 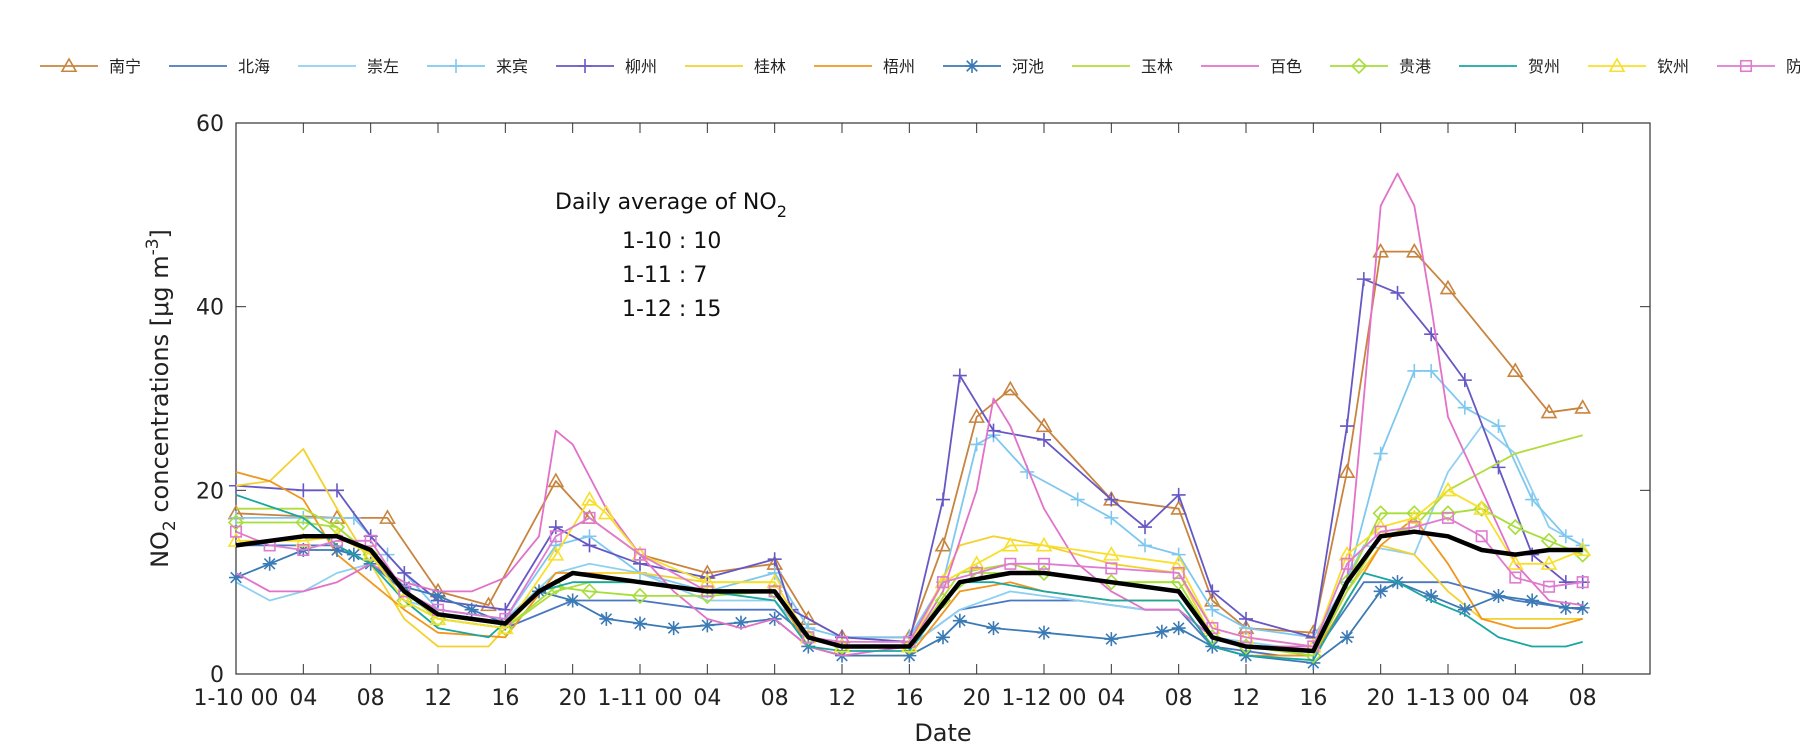 What do you see at coordinates (671, 205) in the screenshot?
I see `annotation-title: Daily average of NO2` at bounding box center [671, 205].